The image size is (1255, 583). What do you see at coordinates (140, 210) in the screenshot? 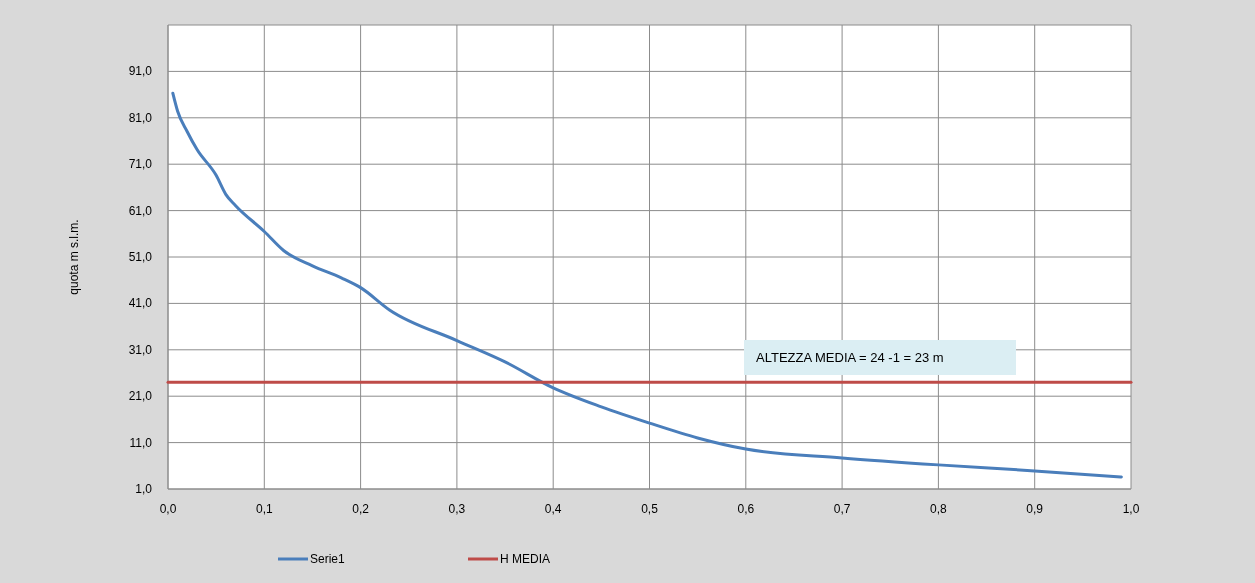
I see `y-tick-label: 61,0` at bounding box center [140, 210].